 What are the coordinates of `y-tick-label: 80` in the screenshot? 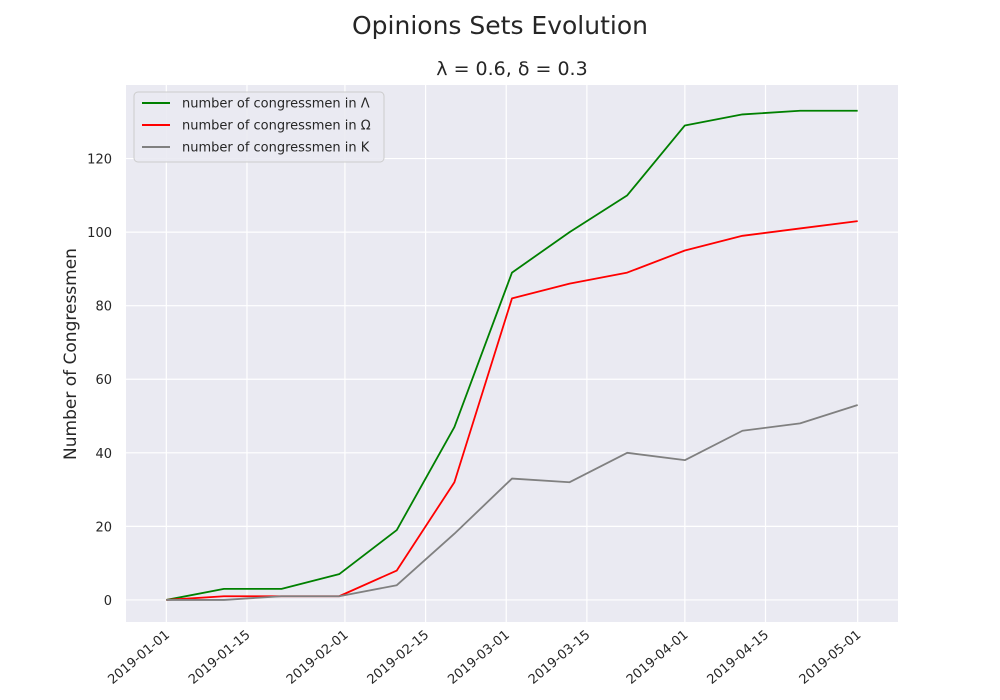 It's located at (103, 307).